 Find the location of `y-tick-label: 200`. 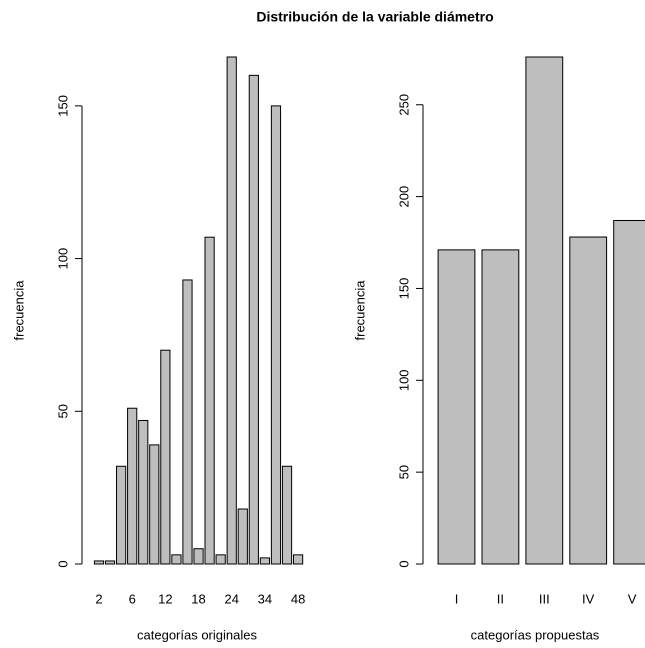

y-tick-label: 200 is located at coordinates (403, 197).